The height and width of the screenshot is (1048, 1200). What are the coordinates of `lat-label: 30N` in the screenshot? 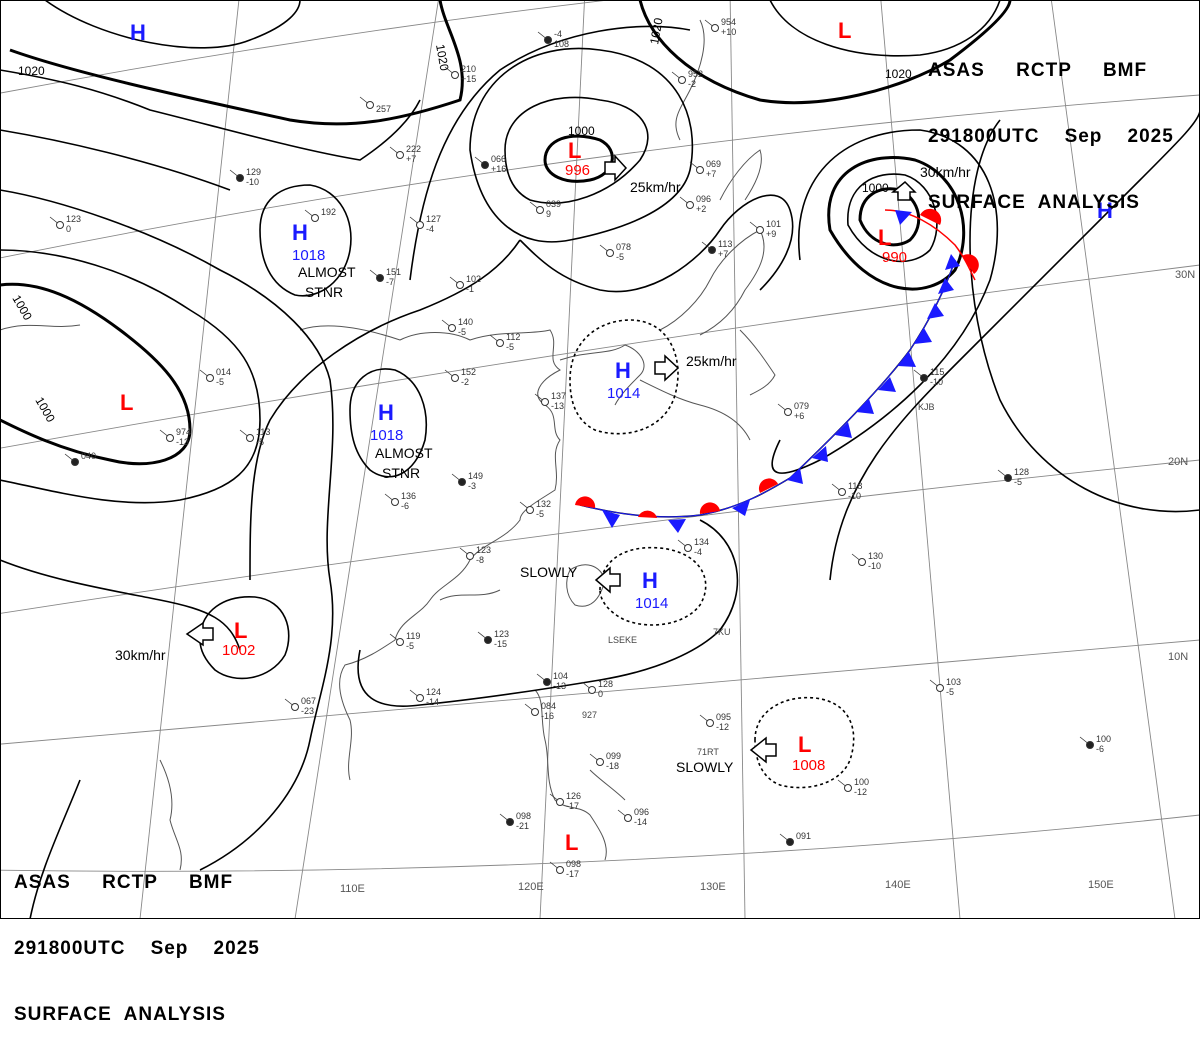 It's located at (1185, 275).